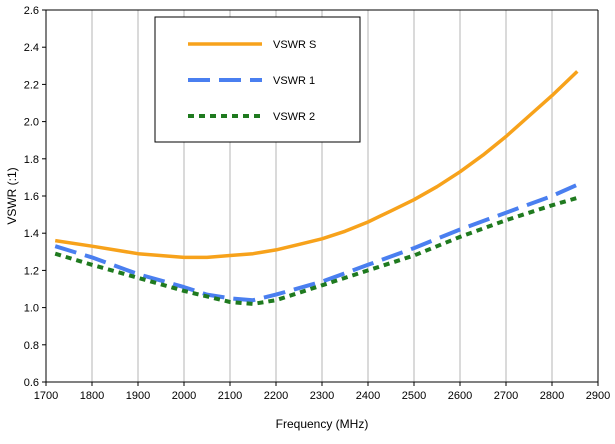 This screenshot has height=444, width=615. Describe the element at coordinates (506, 396) in the screenshot. I see `x-tick-label: 2700` at that location.